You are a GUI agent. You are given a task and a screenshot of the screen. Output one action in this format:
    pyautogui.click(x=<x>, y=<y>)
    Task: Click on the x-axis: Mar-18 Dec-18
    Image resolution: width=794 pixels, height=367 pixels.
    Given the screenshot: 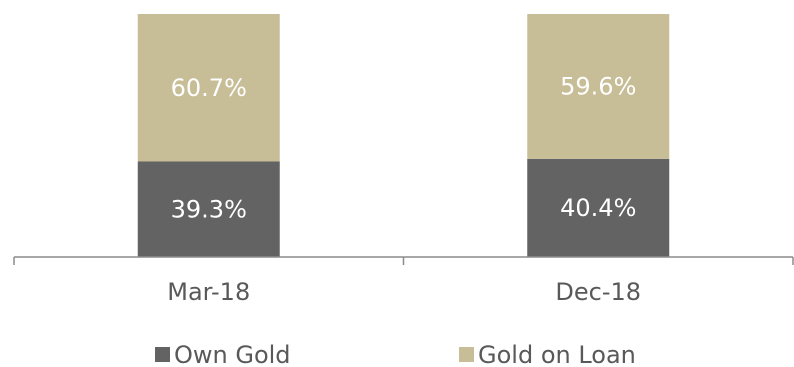 What is the action you would take?
    pyautogui.click(x=403, y=281)
    